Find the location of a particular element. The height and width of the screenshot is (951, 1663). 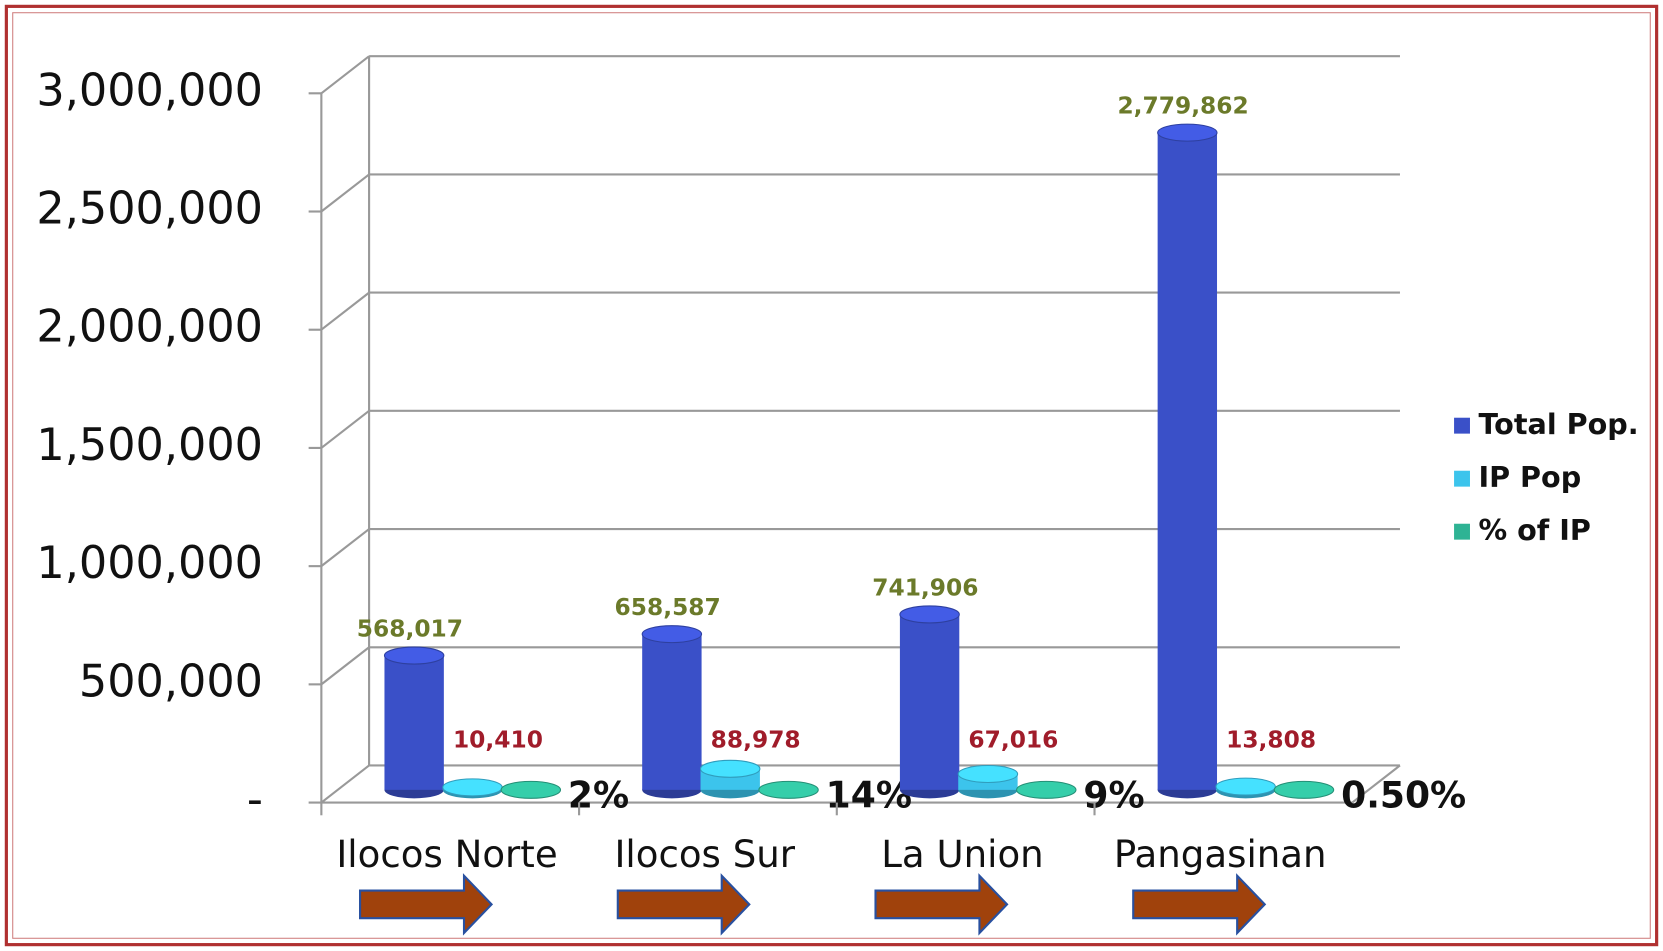

y-tick-label: 500,000 is located at coordinates (171, 681).